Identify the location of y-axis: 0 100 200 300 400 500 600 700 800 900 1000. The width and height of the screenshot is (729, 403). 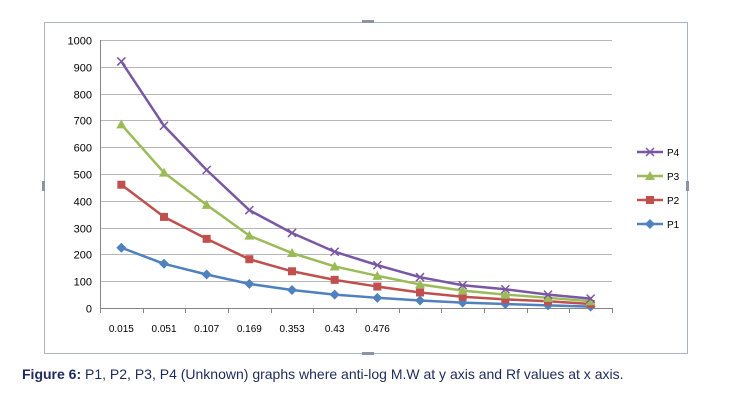
(84, 176).